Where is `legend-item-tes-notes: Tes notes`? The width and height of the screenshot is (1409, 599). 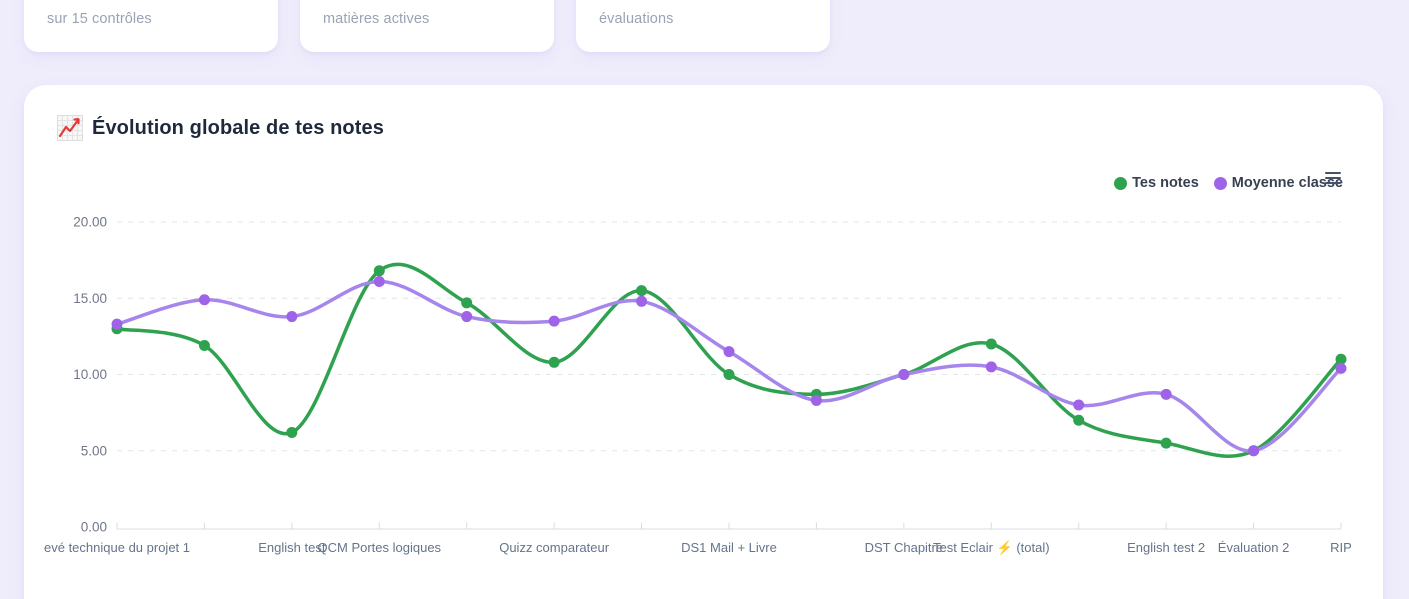
legend-item-tes-notes: Tes notes is located at coordinates (1156, 183).